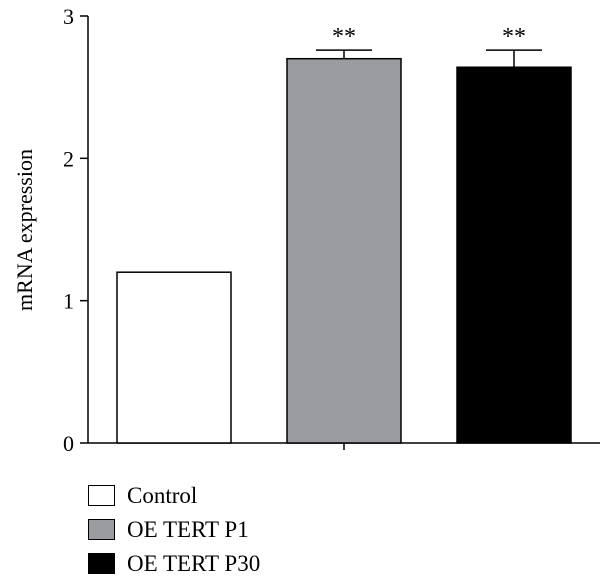 The width and height of the screenshot is (600, 583). Describe the element at coordinates (101, 495) in the screenshot. I see `legend-swatch-control` at that location.